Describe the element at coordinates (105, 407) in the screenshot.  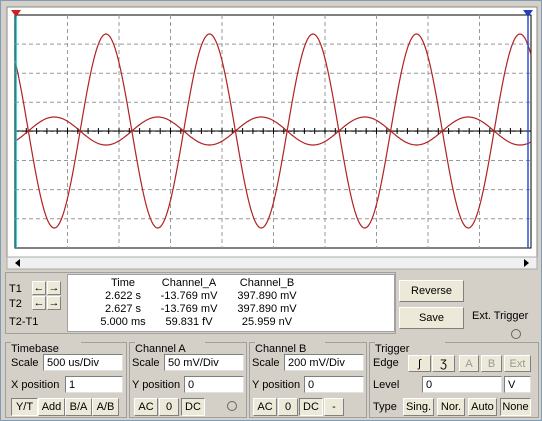
I see `mode-button: A/B` at that location.